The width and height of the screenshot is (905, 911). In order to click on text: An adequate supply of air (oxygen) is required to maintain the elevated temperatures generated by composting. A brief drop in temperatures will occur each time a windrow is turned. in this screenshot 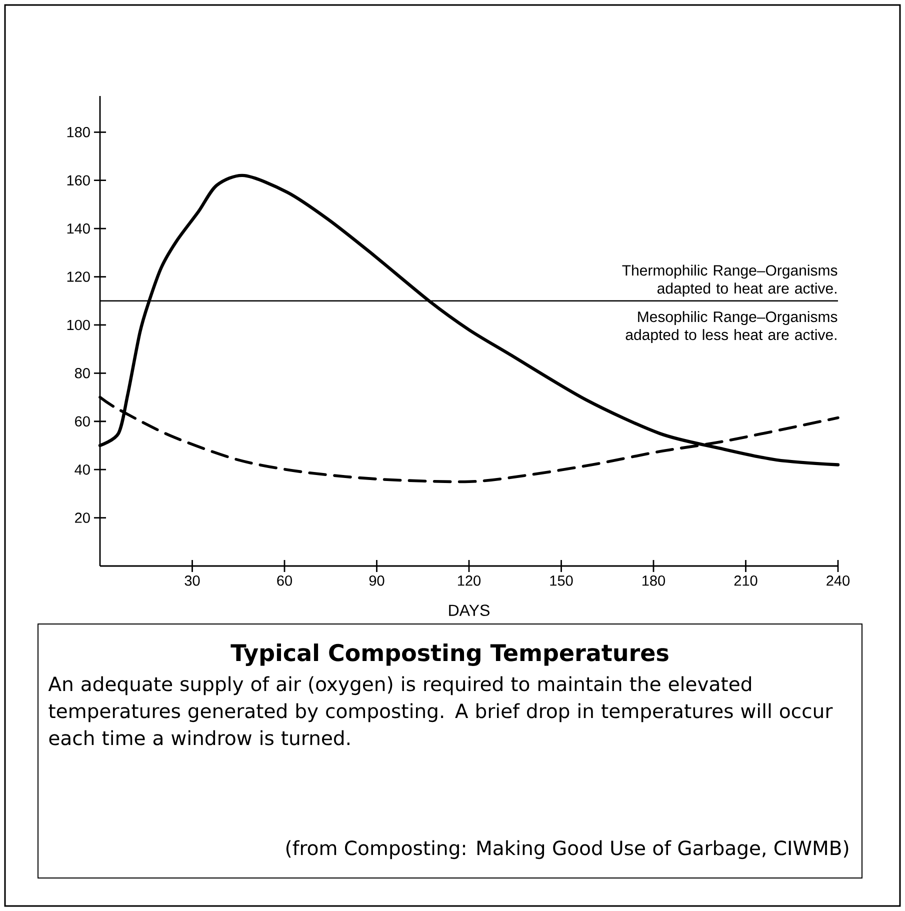, I will do `click(440, 711)`.